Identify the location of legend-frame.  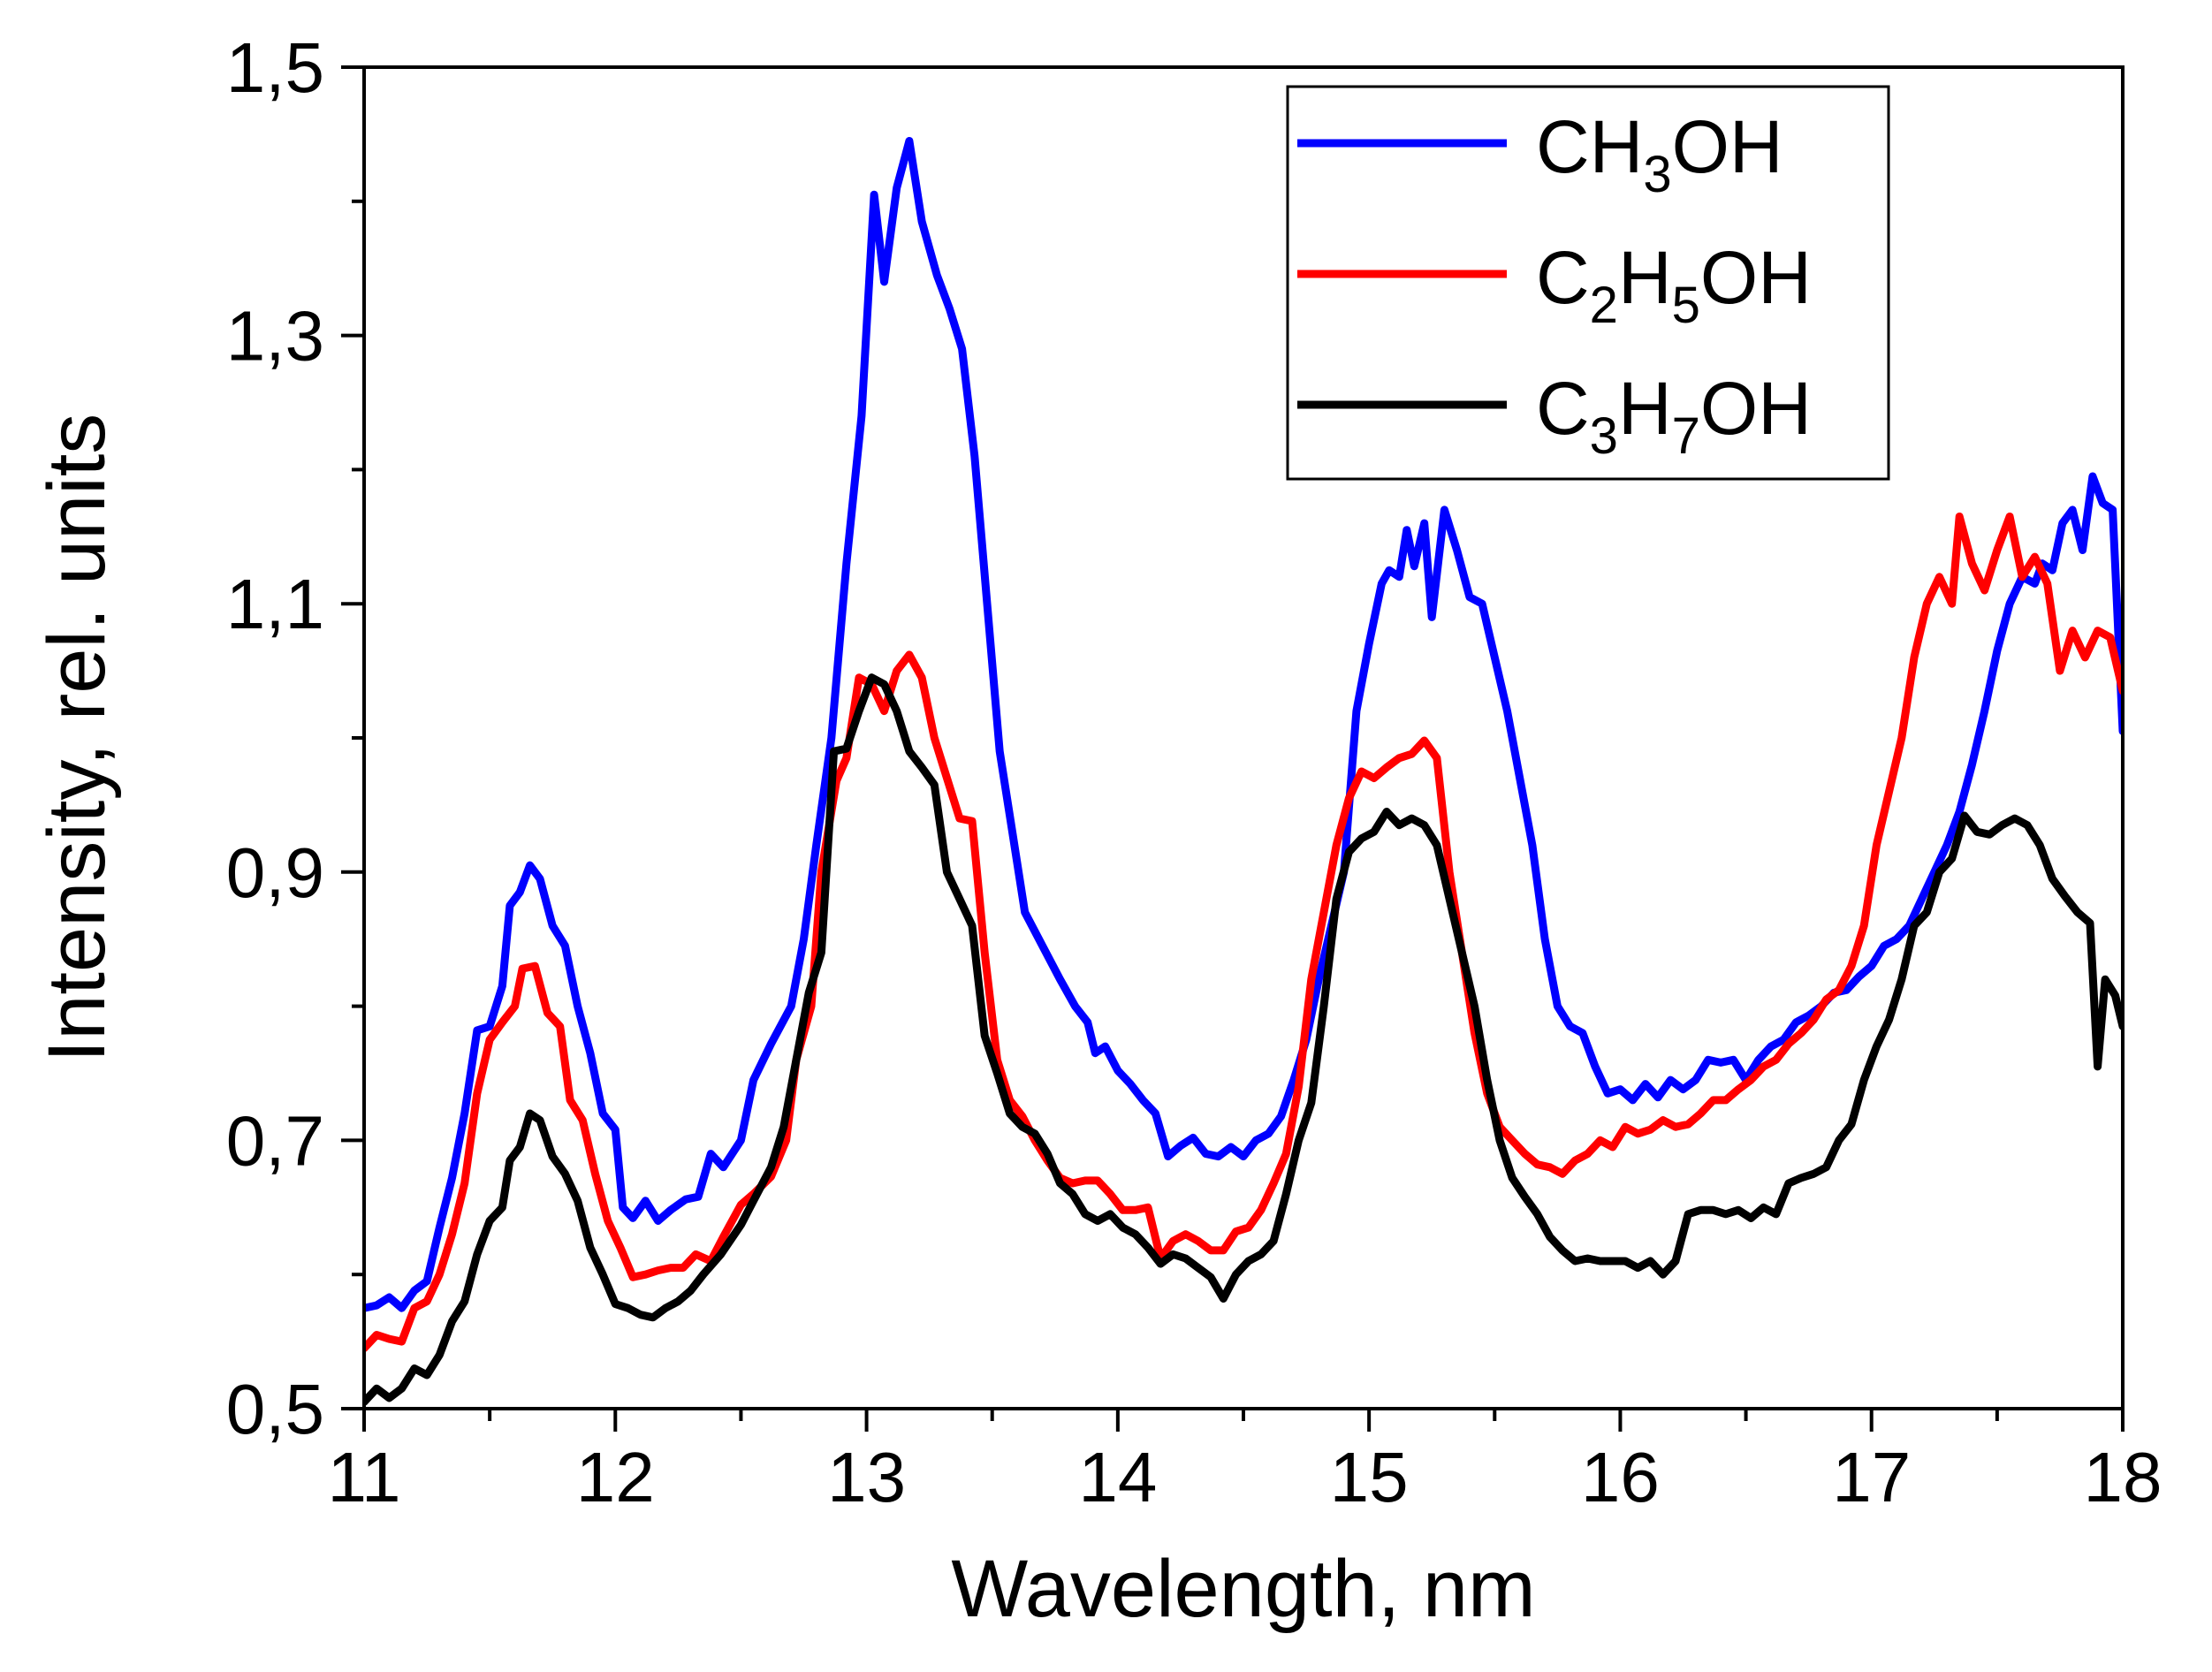
(1588, 283).